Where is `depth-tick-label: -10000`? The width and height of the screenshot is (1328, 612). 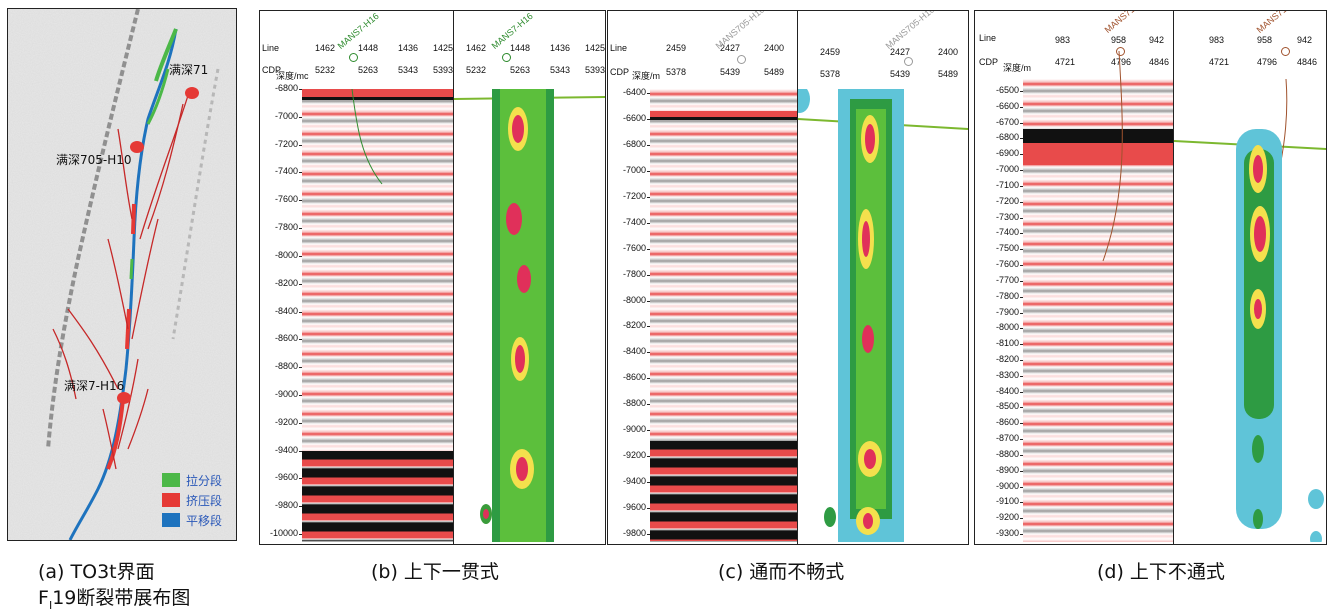
depth-tick-label: -10000 is located at coordinates (283, 533).